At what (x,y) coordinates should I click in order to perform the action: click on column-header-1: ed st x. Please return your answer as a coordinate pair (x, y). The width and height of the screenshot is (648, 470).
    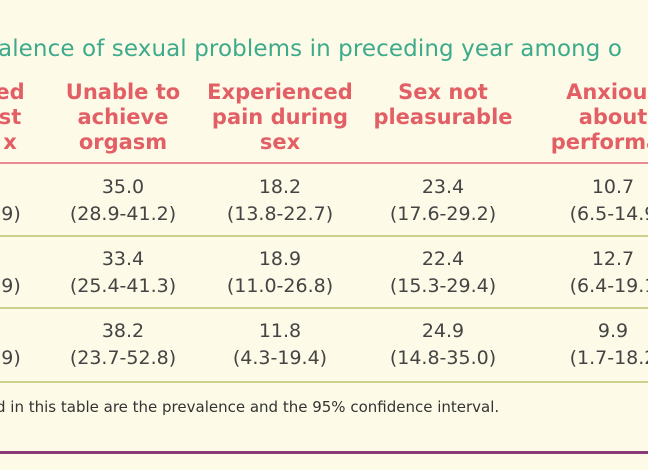
    Looking at the image, I should click on (12, 117).